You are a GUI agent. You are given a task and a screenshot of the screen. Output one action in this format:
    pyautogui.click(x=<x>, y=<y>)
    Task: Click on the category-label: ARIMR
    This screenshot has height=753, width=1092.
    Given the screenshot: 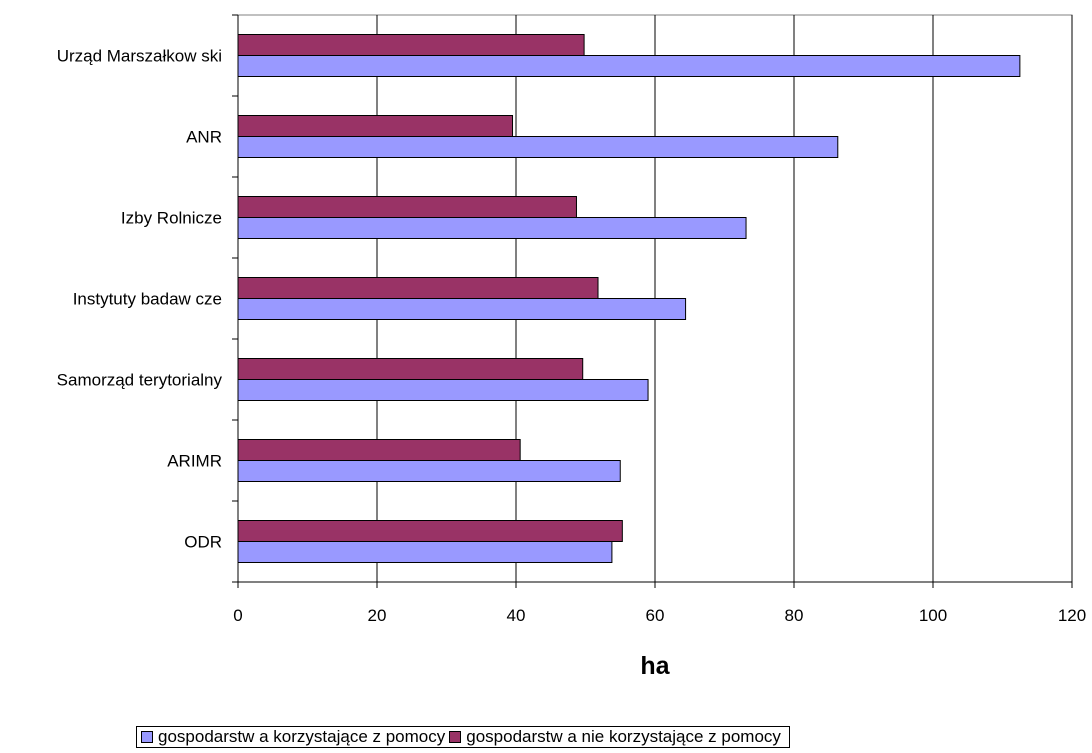 What is the action you would take?
    pyautogui.click(x=194, y=461)
    